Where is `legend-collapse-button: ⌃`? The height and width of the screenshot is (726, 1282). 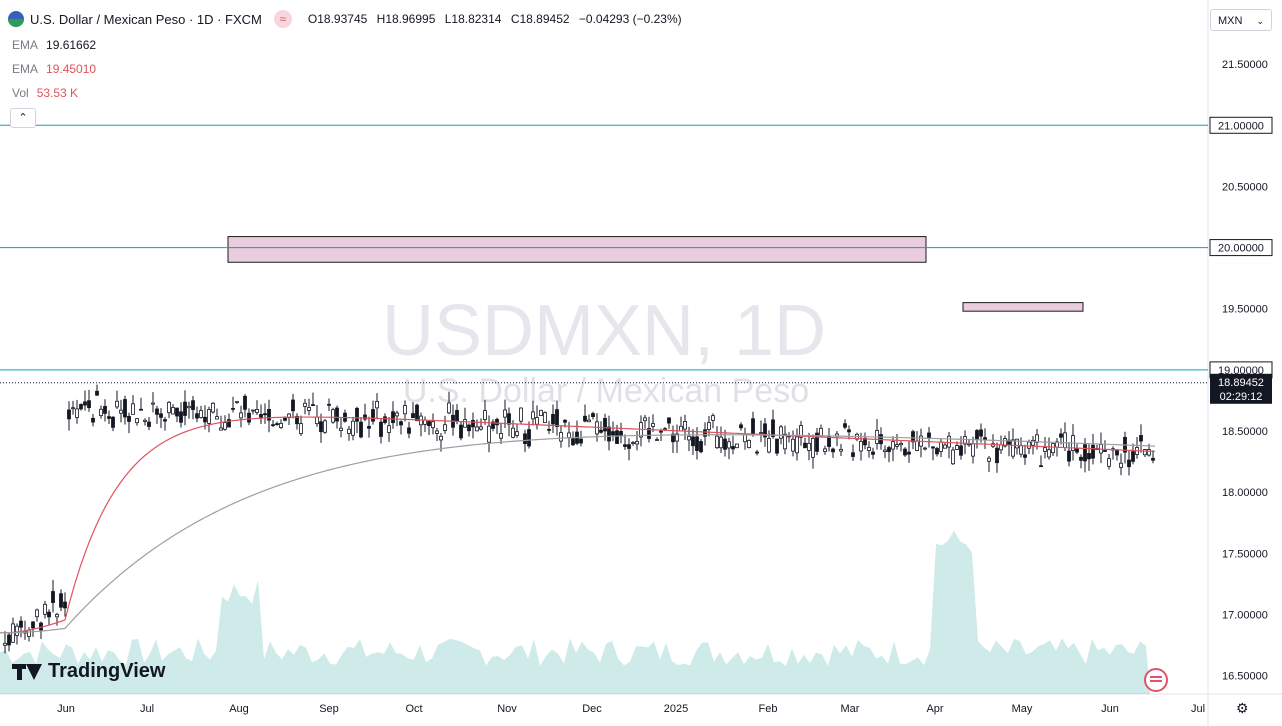
legend-collapse-button: ⌃ is located at coordinates (23, 118).